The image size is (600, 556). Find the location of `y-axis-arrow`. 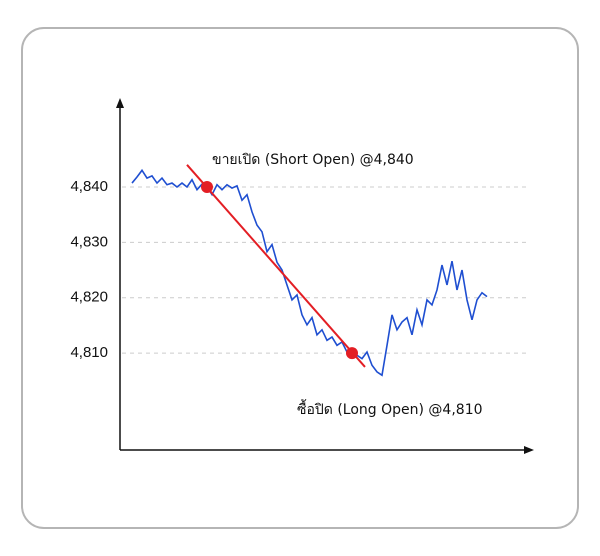

y-axis-arrow is located at coordinates (120, 103).